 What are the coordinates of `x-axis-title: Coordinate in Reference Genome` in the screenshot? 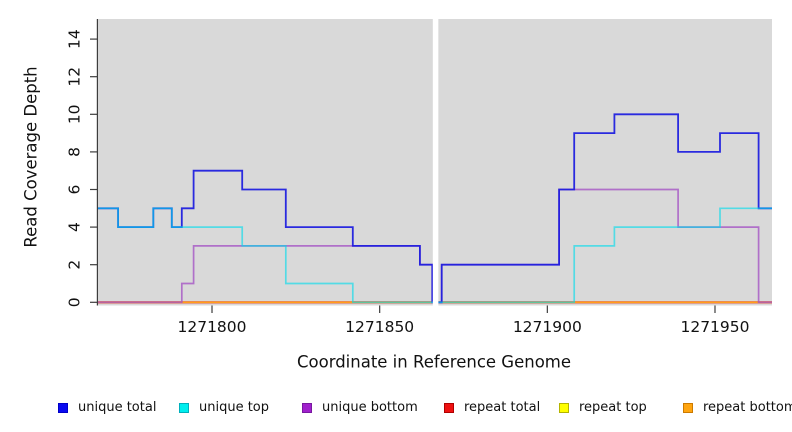 It's located at (434, 362).